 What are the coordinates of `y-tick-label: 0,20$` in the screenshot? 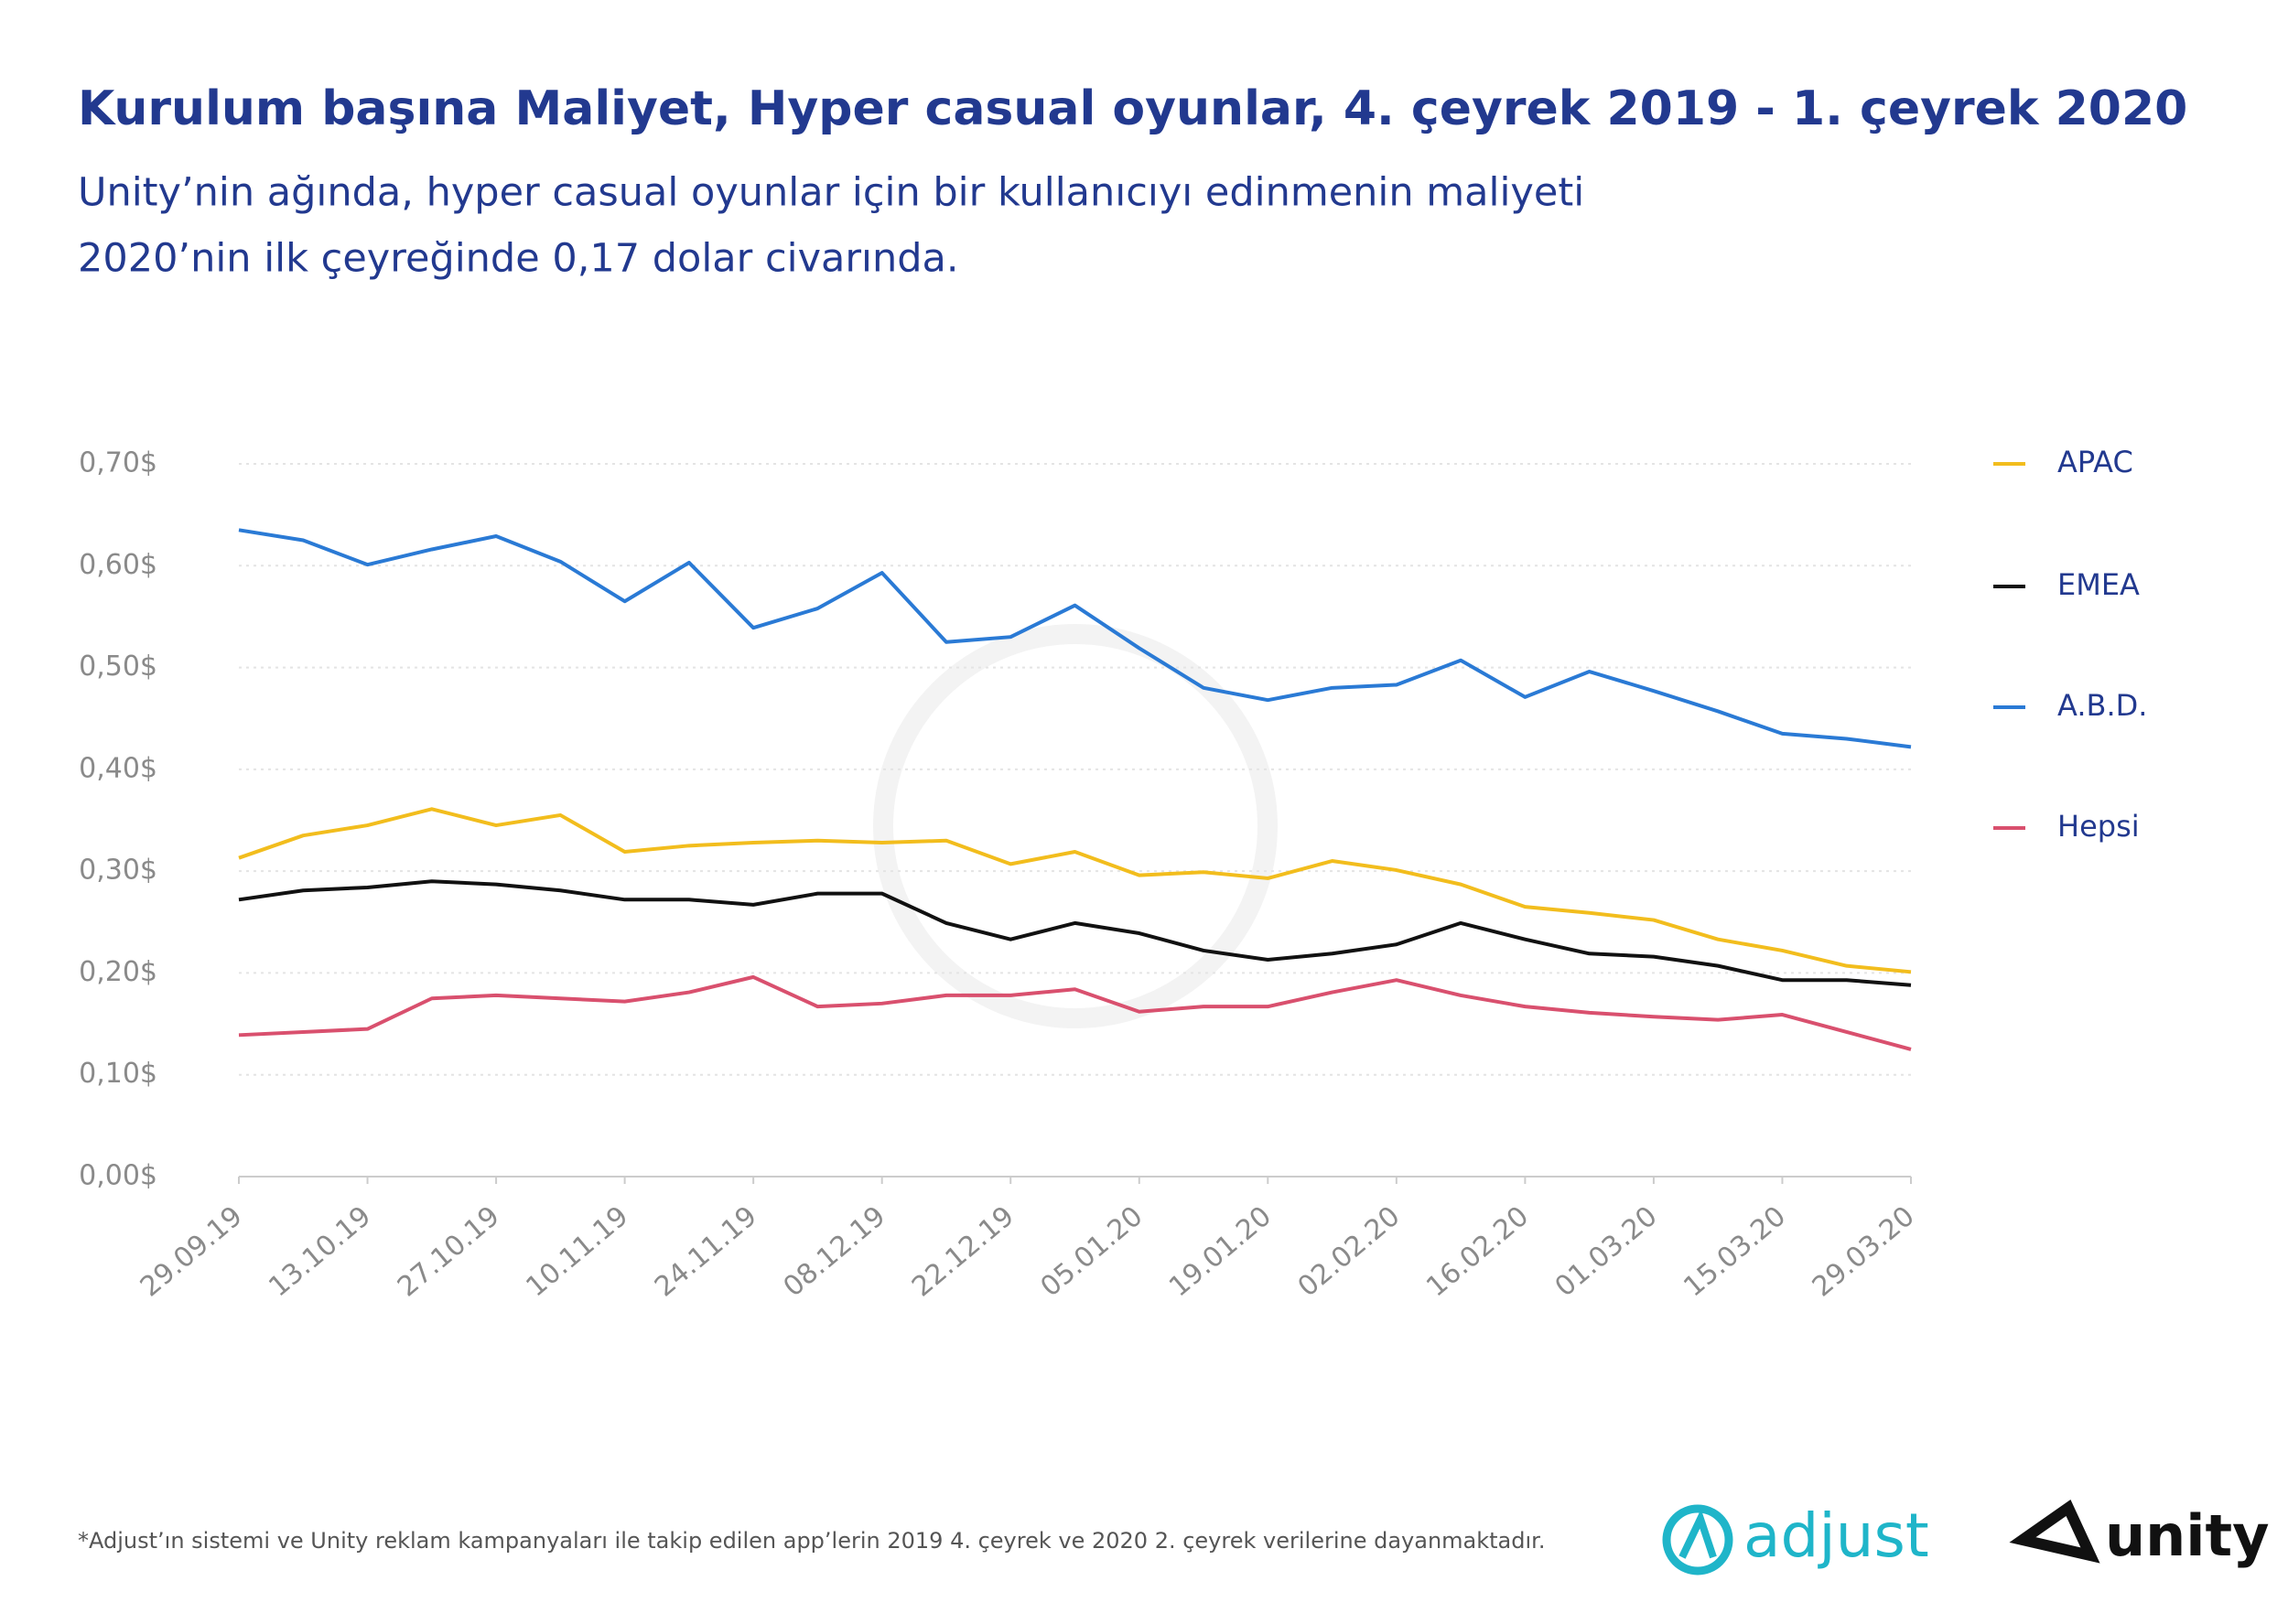 It's located at (118, 972).